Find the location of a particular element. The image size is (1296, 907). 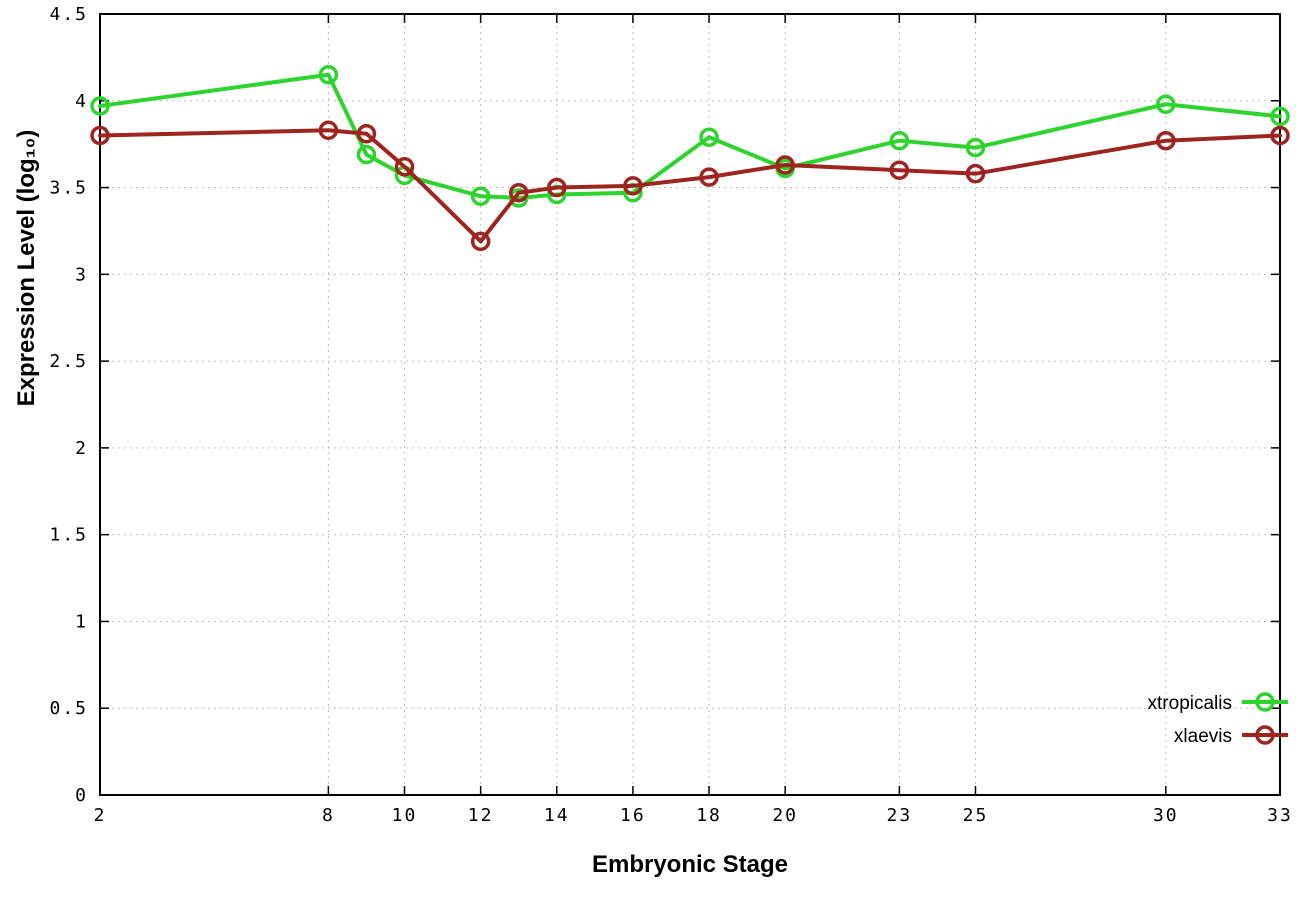

legend: xtropicalis xlaevis is located at coordinates (1218, 719).